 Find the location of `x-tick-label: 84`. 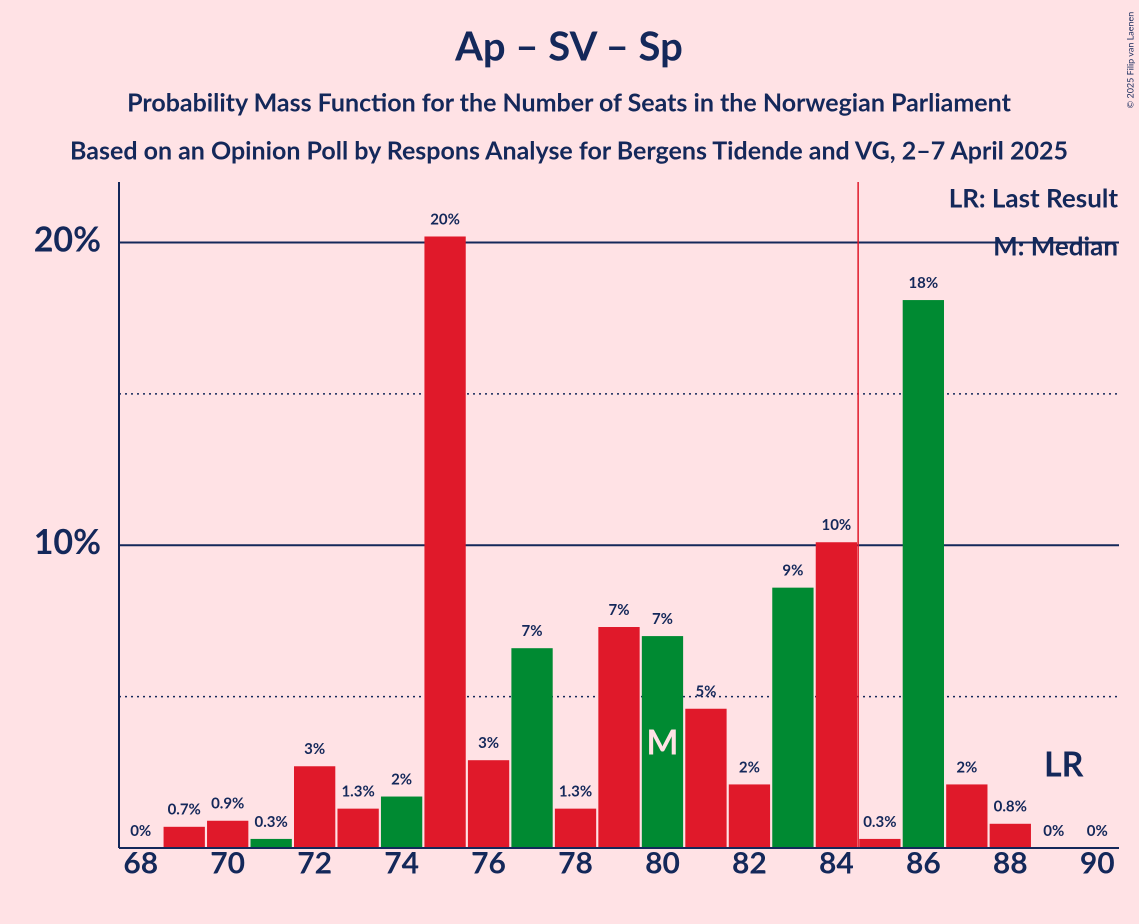

x-tick-label: 84 is located at coordinates (836, 863).